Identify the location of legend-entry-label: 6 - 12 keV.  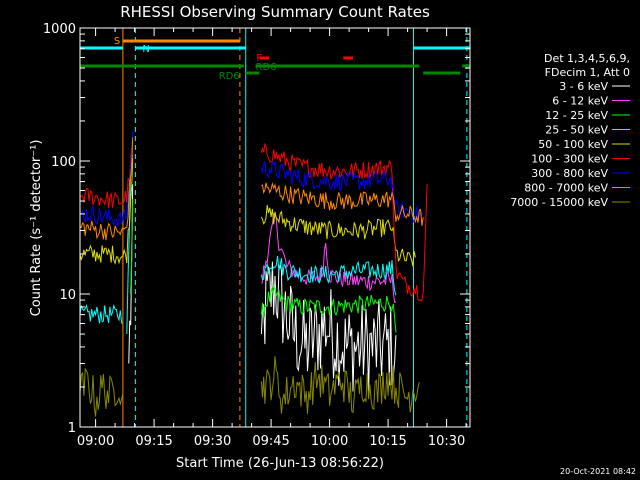
(580, 101).